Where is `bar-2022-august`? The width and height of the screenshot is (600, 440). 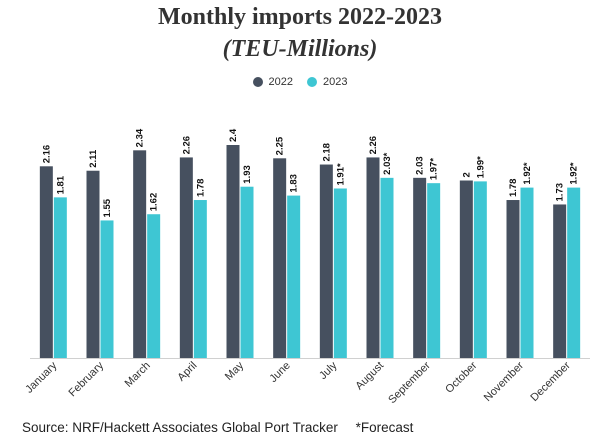
bar-2022-august is located at coordinates (373, 257).